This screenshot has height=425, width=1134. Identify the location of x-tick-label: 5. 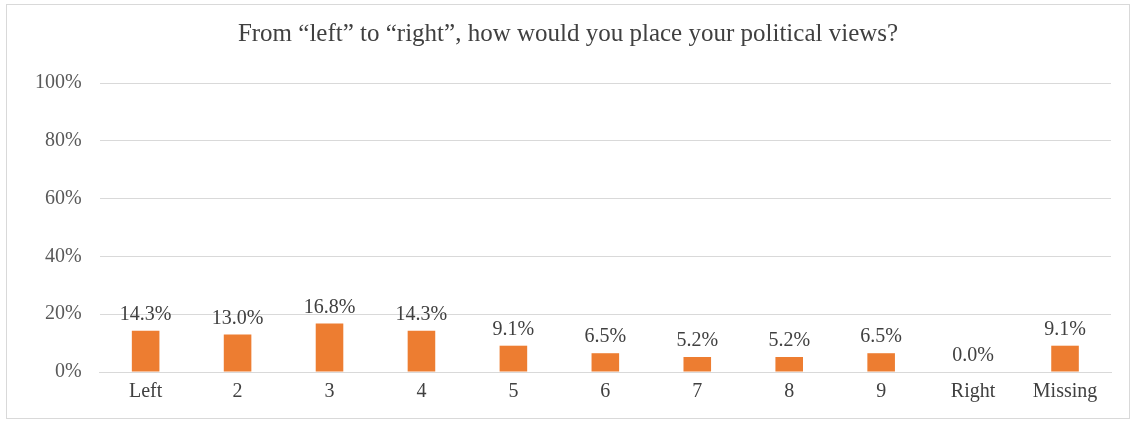
(513, 390).